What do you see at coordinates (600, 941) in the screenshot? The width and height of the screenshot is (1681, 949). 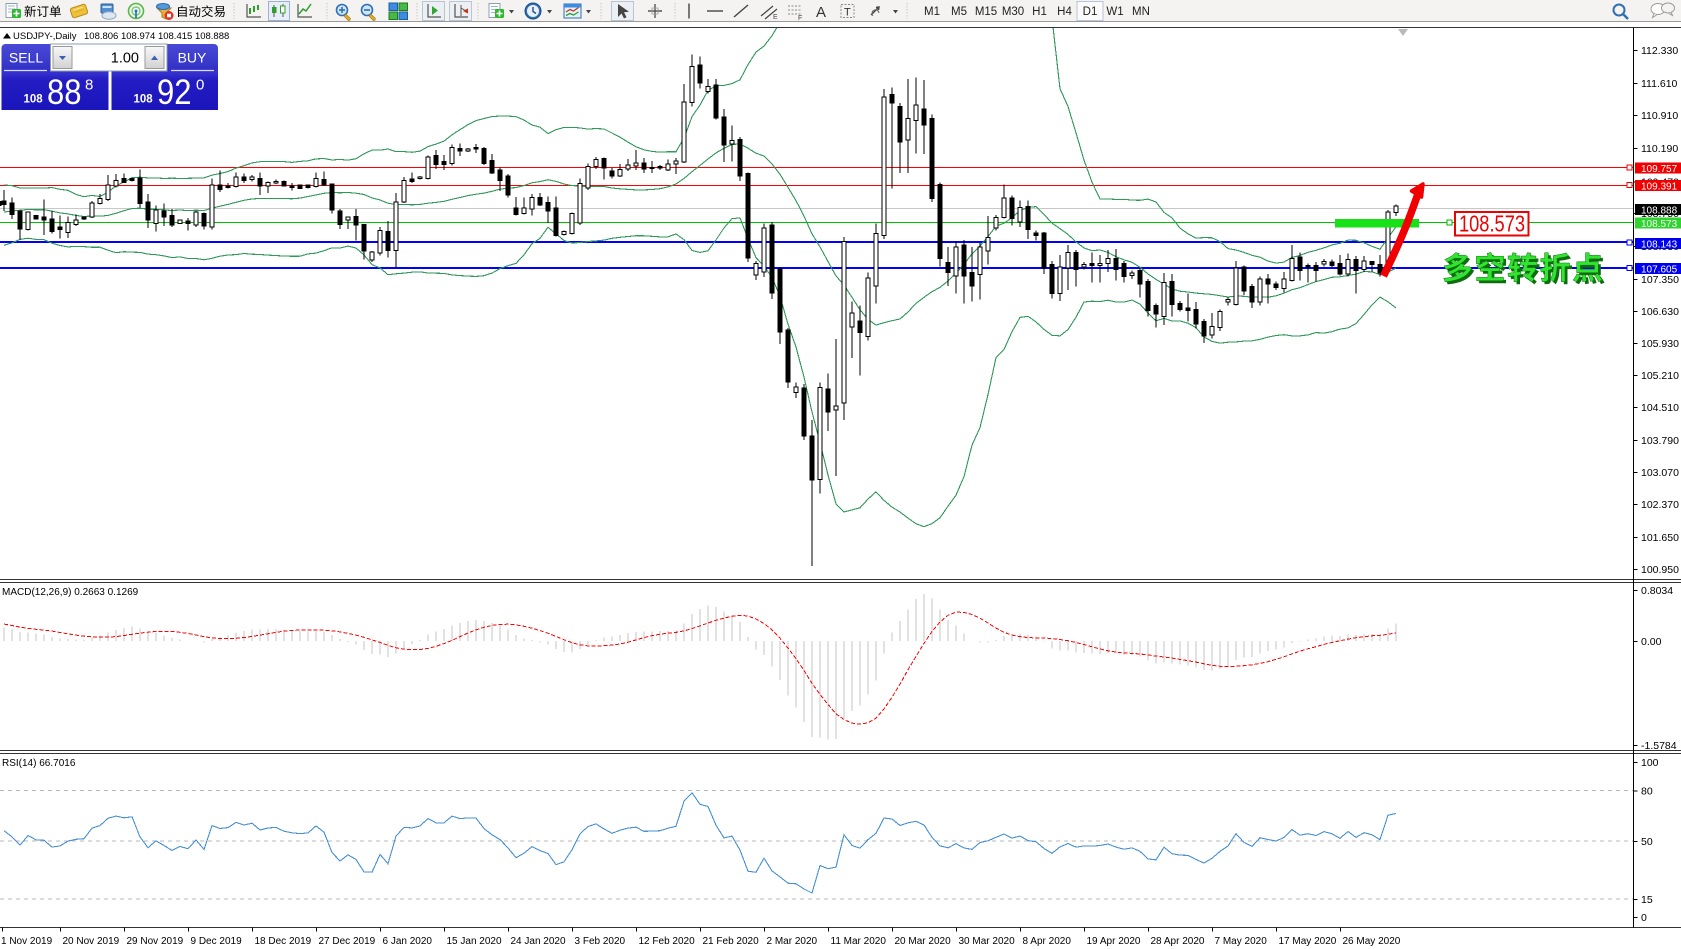 I see `svg-text: 3 Feb 2020` at bounding box center [600, 941].